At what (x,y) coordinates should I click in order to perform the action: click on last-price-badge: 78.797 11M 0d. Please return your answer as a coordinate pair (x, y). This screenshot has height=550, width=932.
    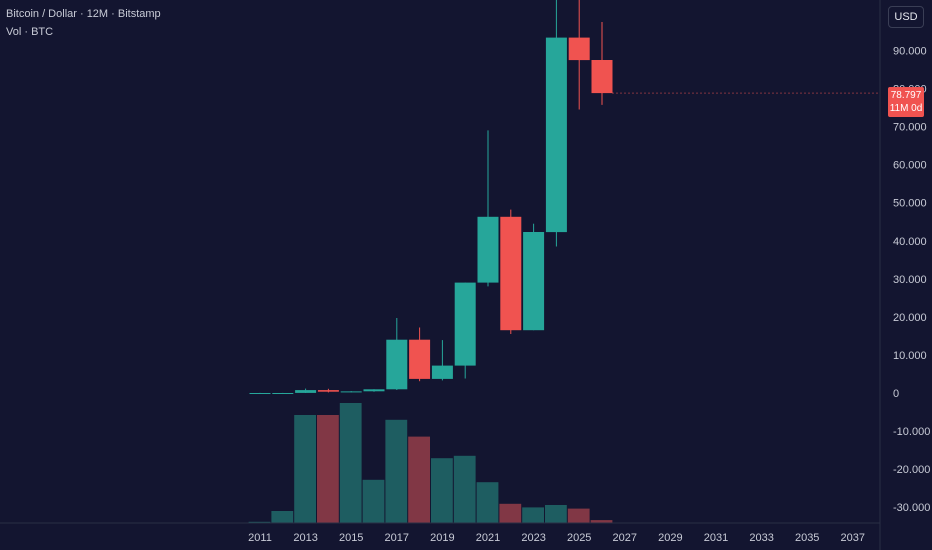
    Looking at the image, I should click on (906, 102).